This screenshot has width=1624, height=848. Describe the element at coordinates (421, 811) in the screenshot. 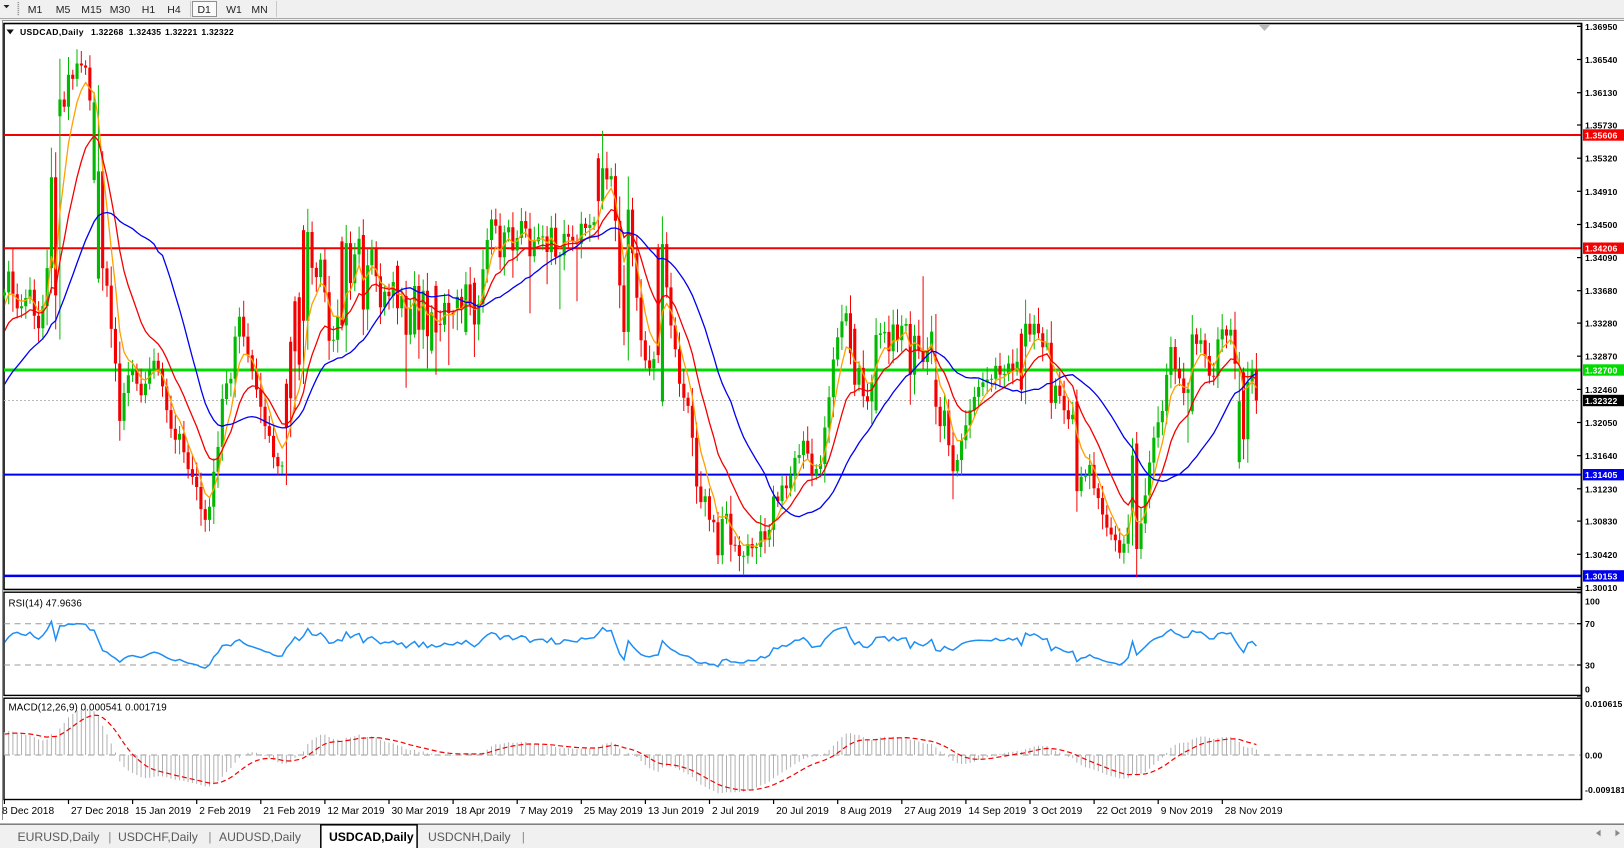

I see `svg-text: 30 Mar 2019` at that location.